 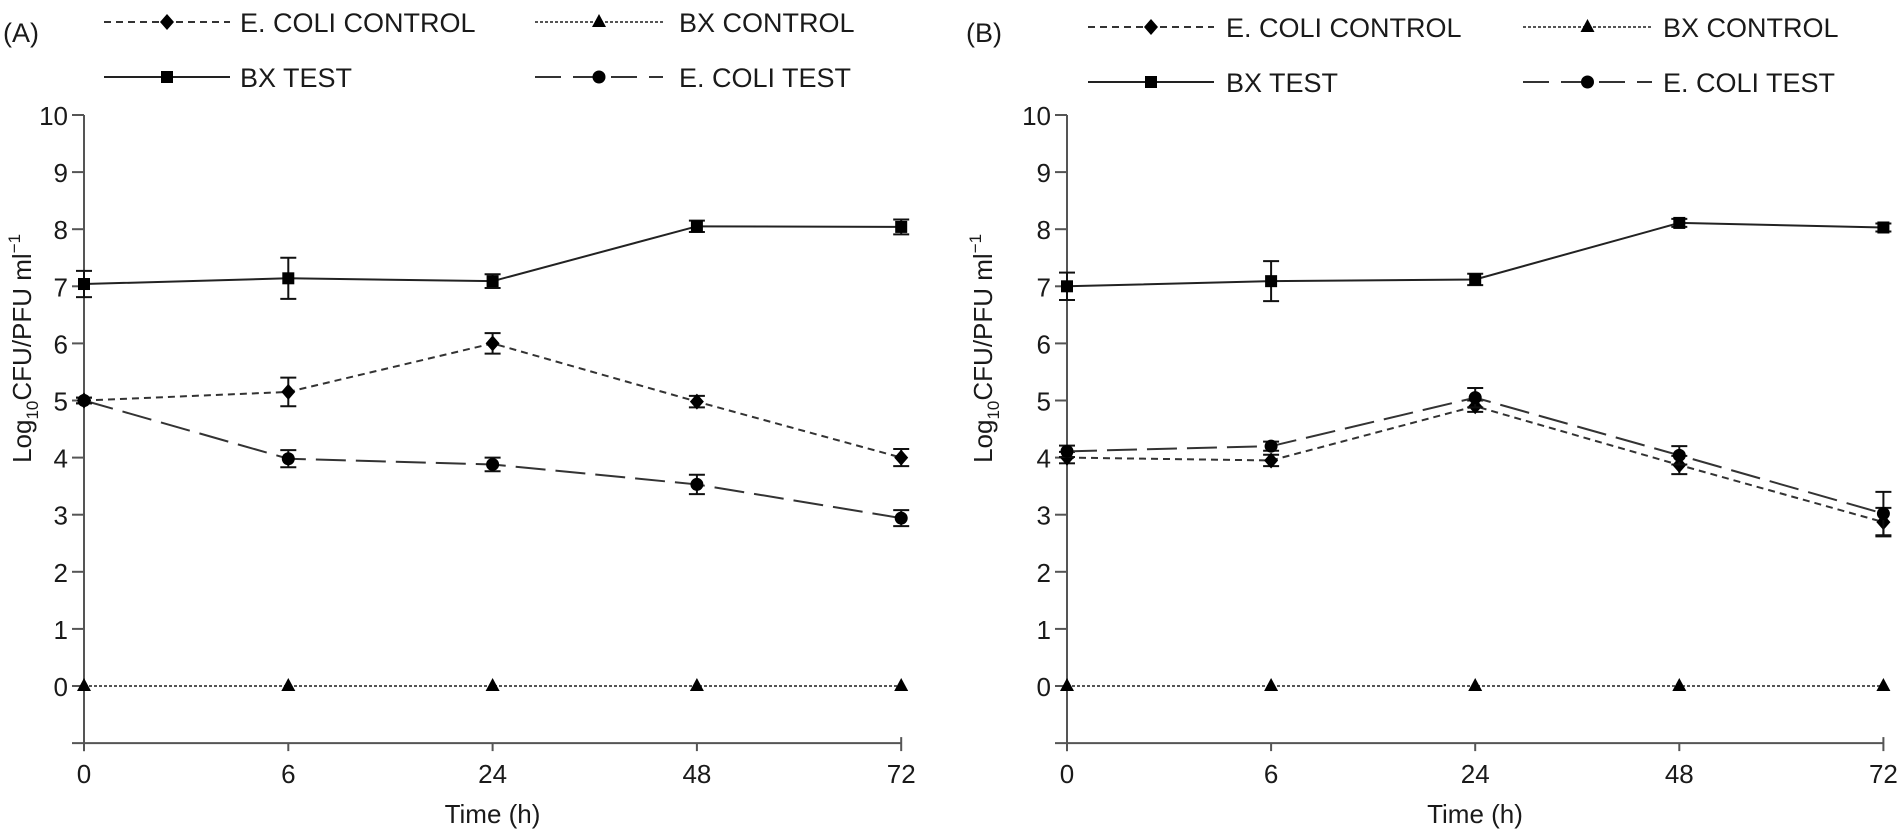 I want to click on legend-label: E. COLI CONTROL, so click(x=1344, y=28).